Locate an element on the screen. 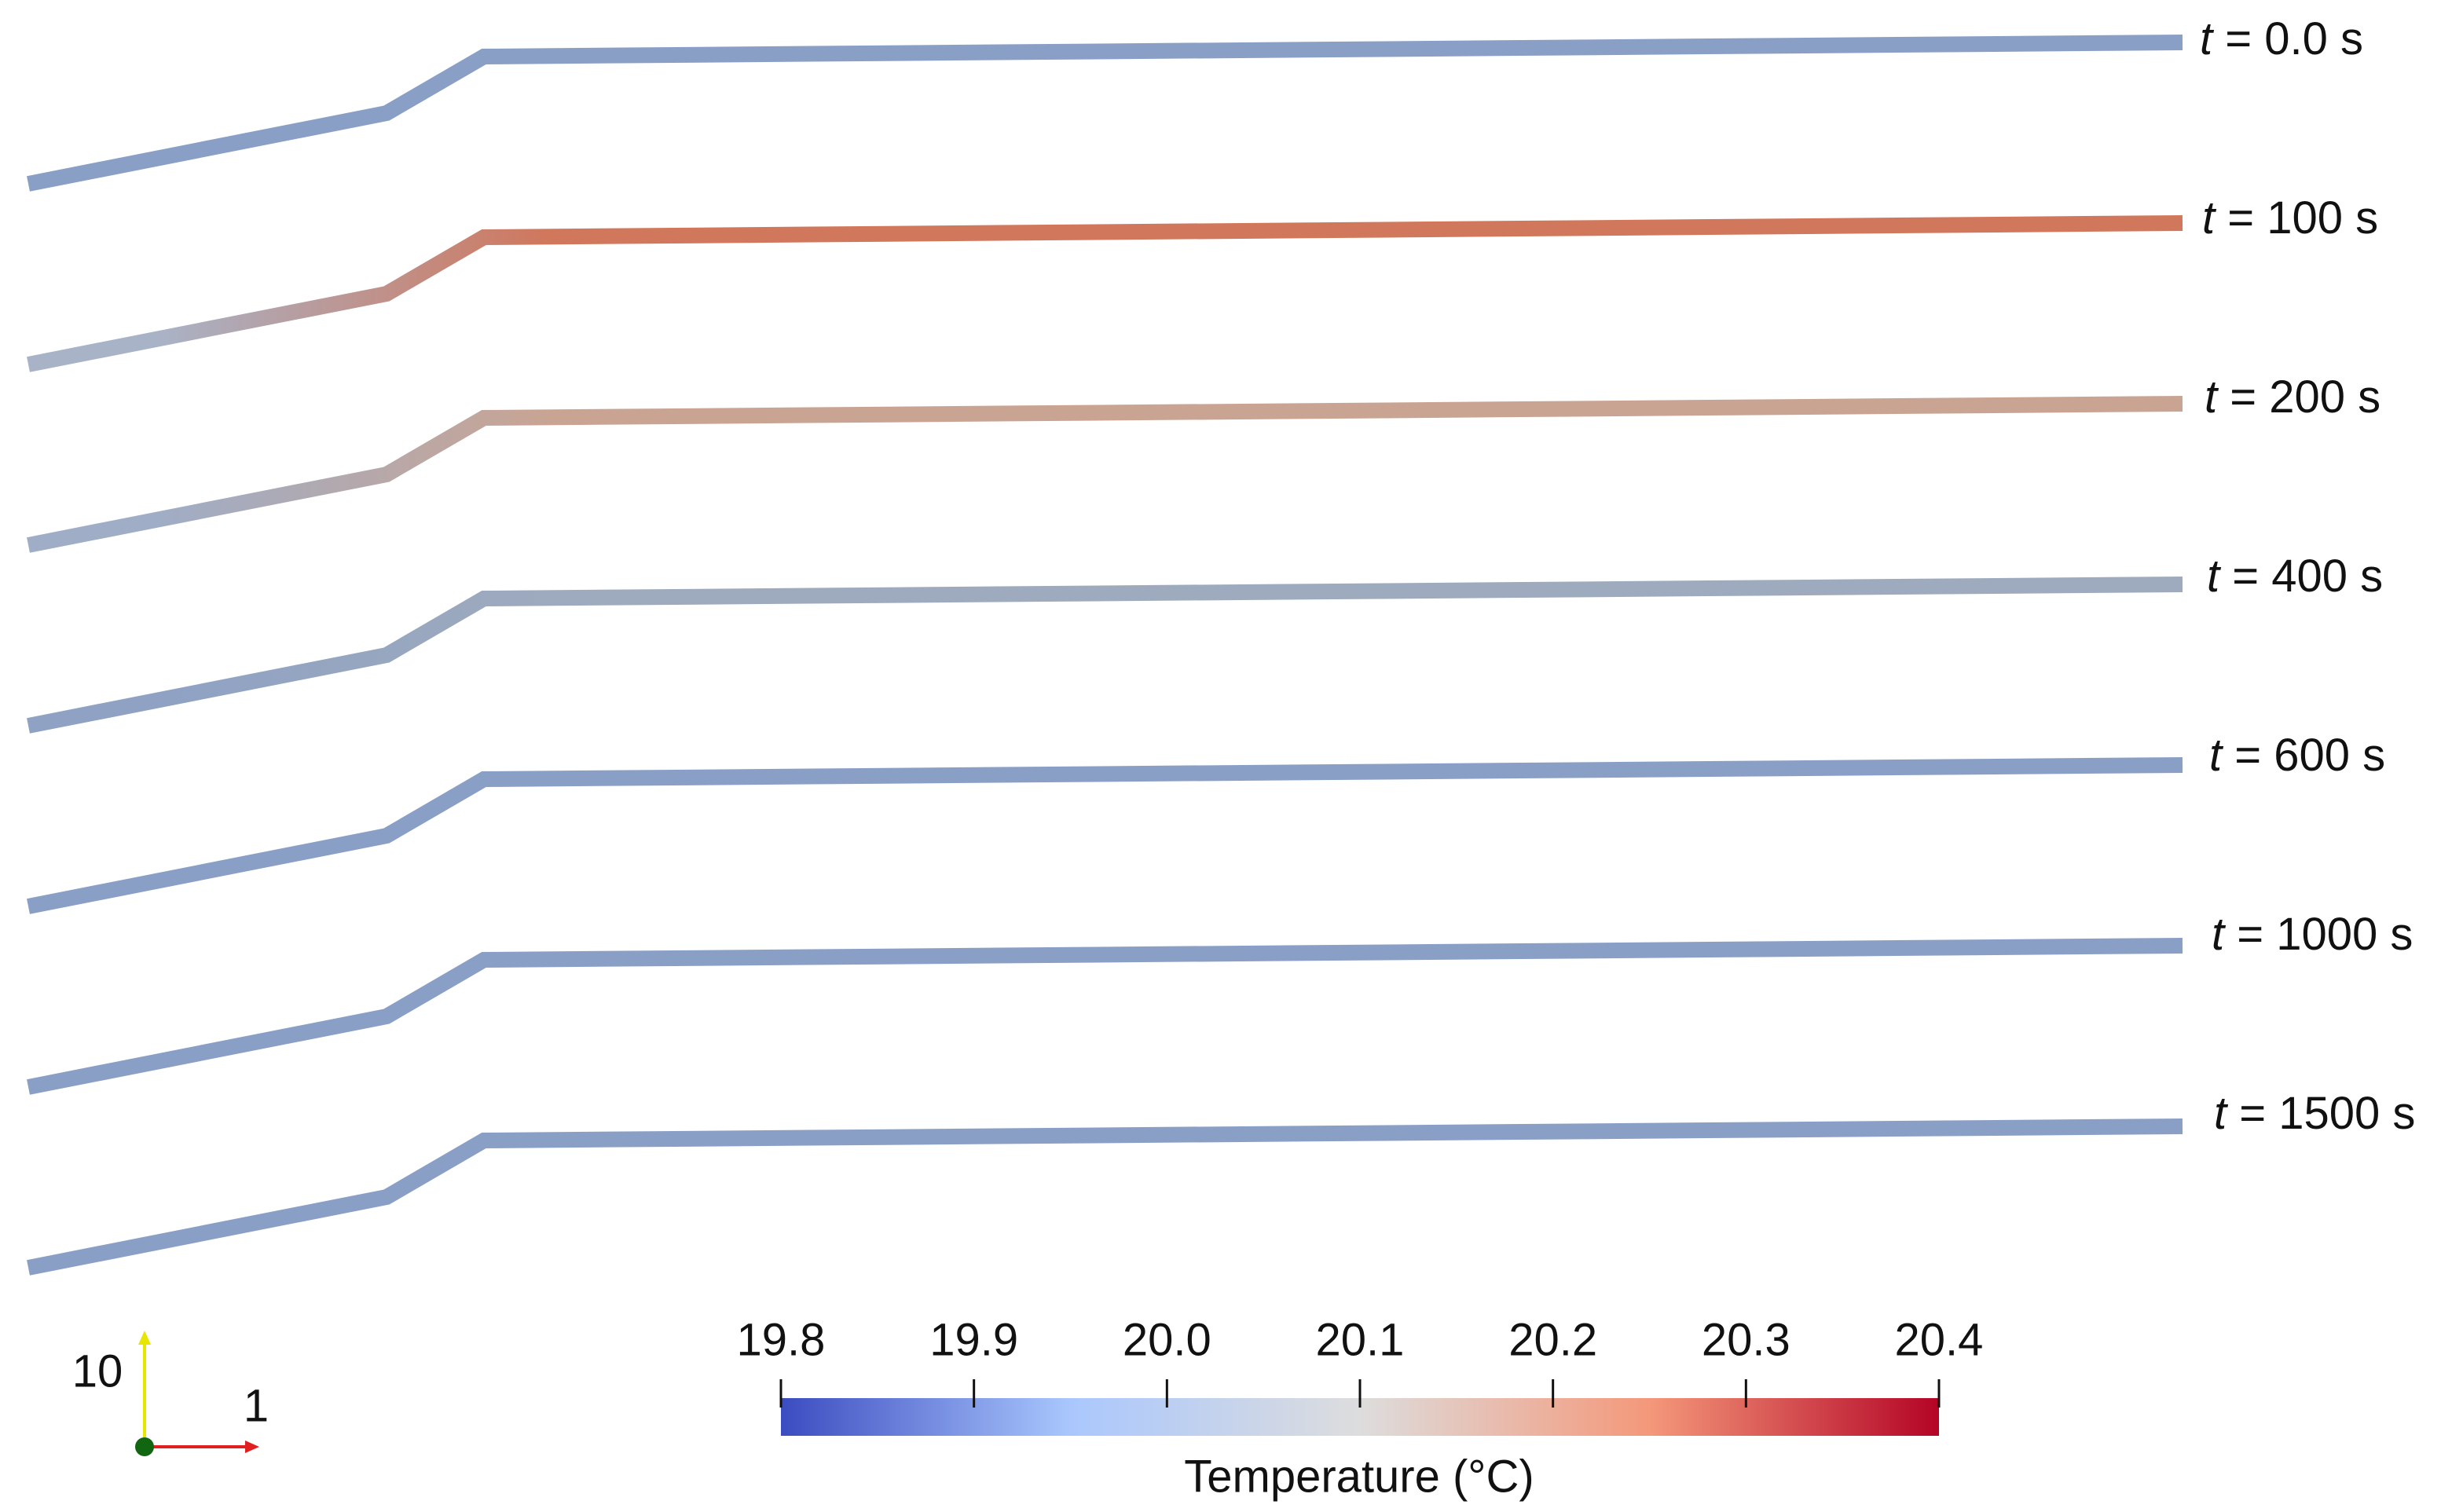  time-label: t = 400 s is located at coordinates (2295, 576).